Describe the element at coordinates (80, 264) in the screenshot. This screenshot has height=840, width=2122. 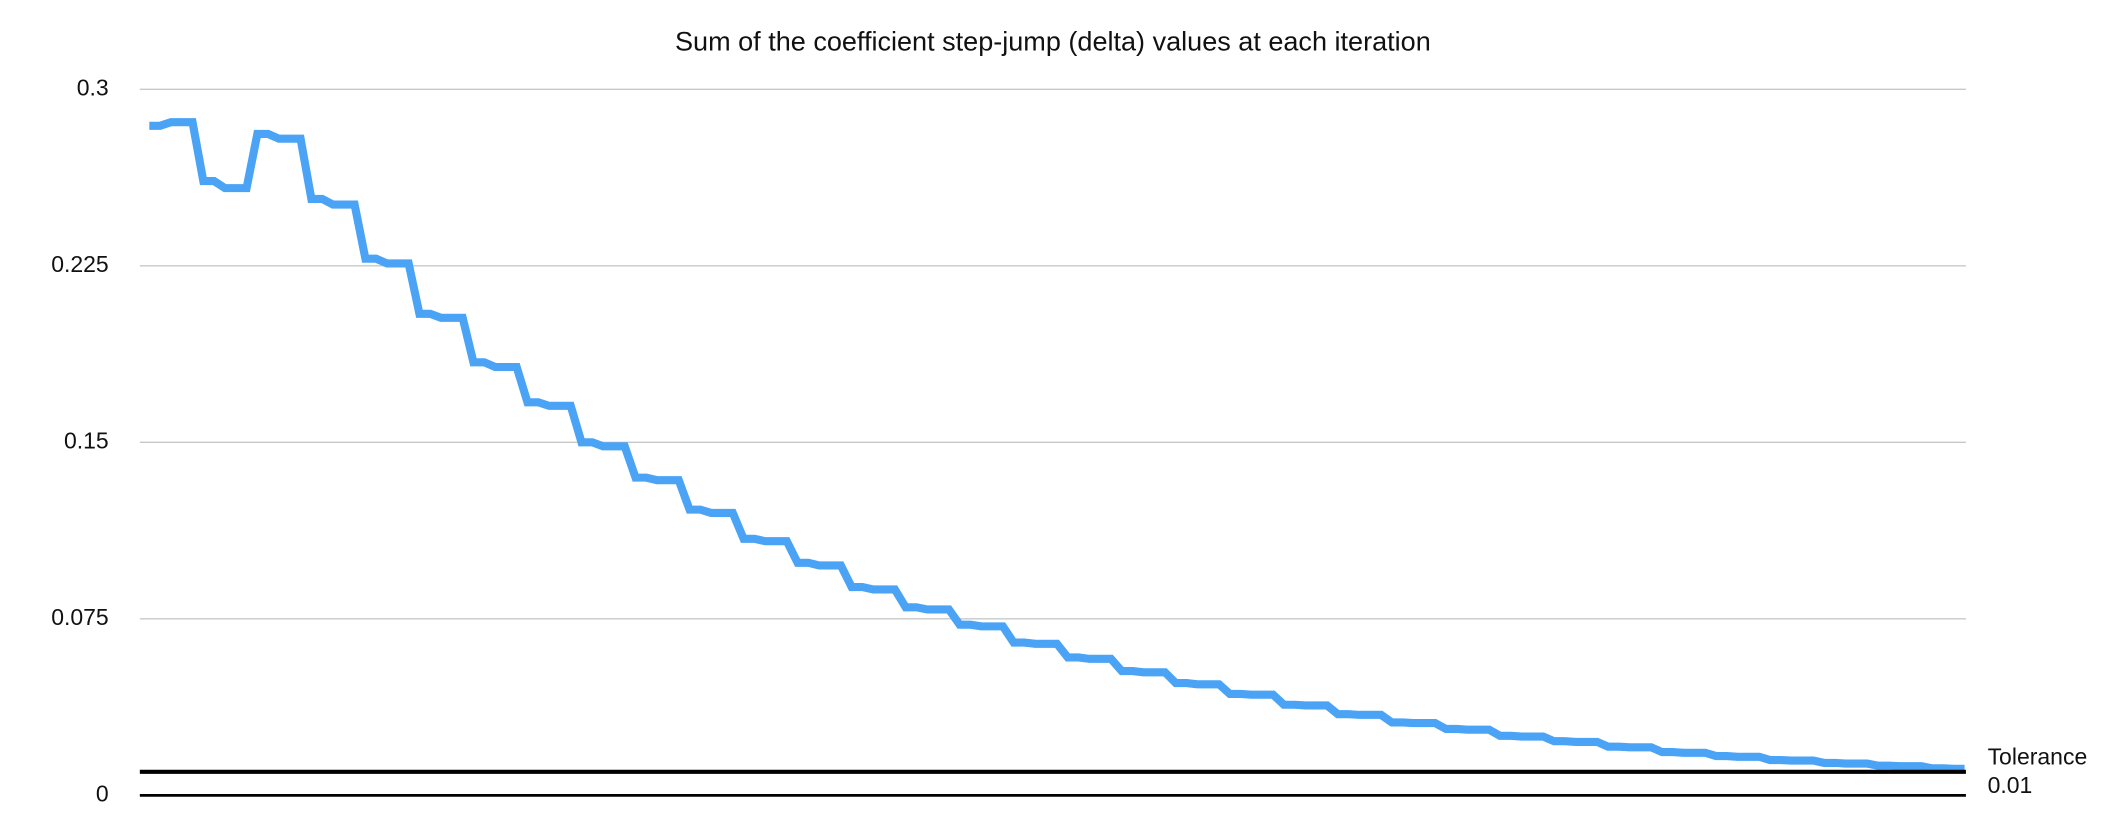
I see `y-tick-label: 0.225` at that location.